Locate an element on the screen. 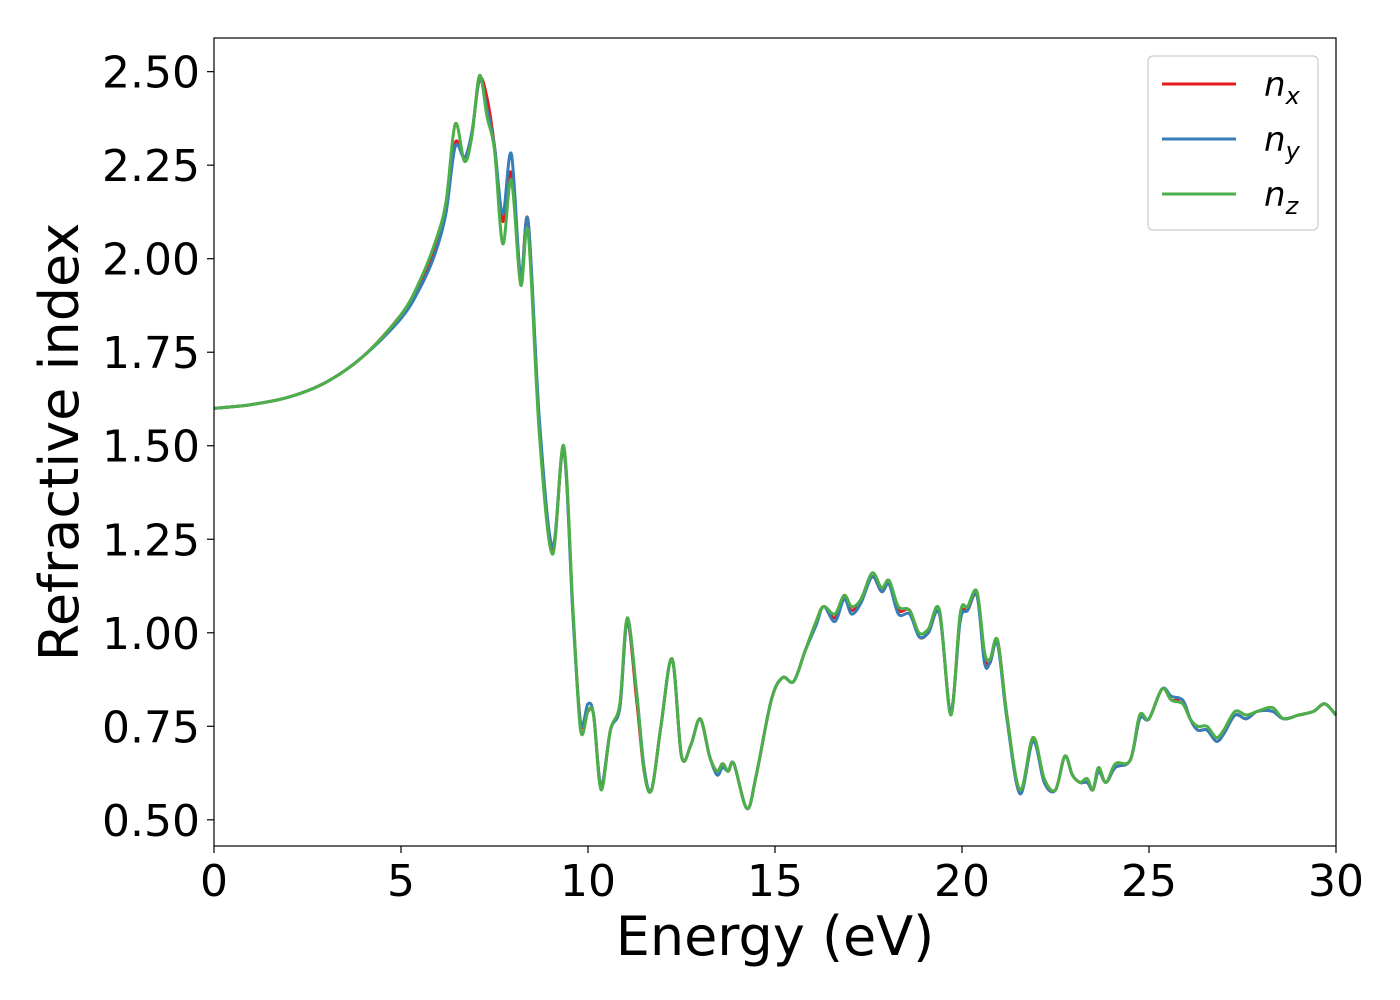  legend: nx ny nz is located at coordinates (1233, 143).